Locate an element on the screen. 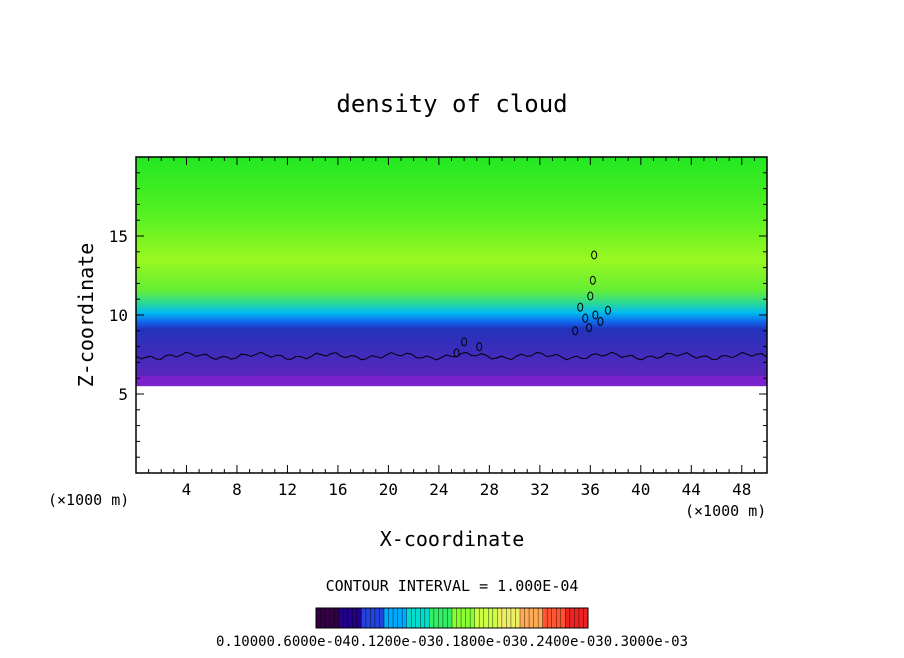  x-tick-label: 28 is located at coordinates (489, 489).